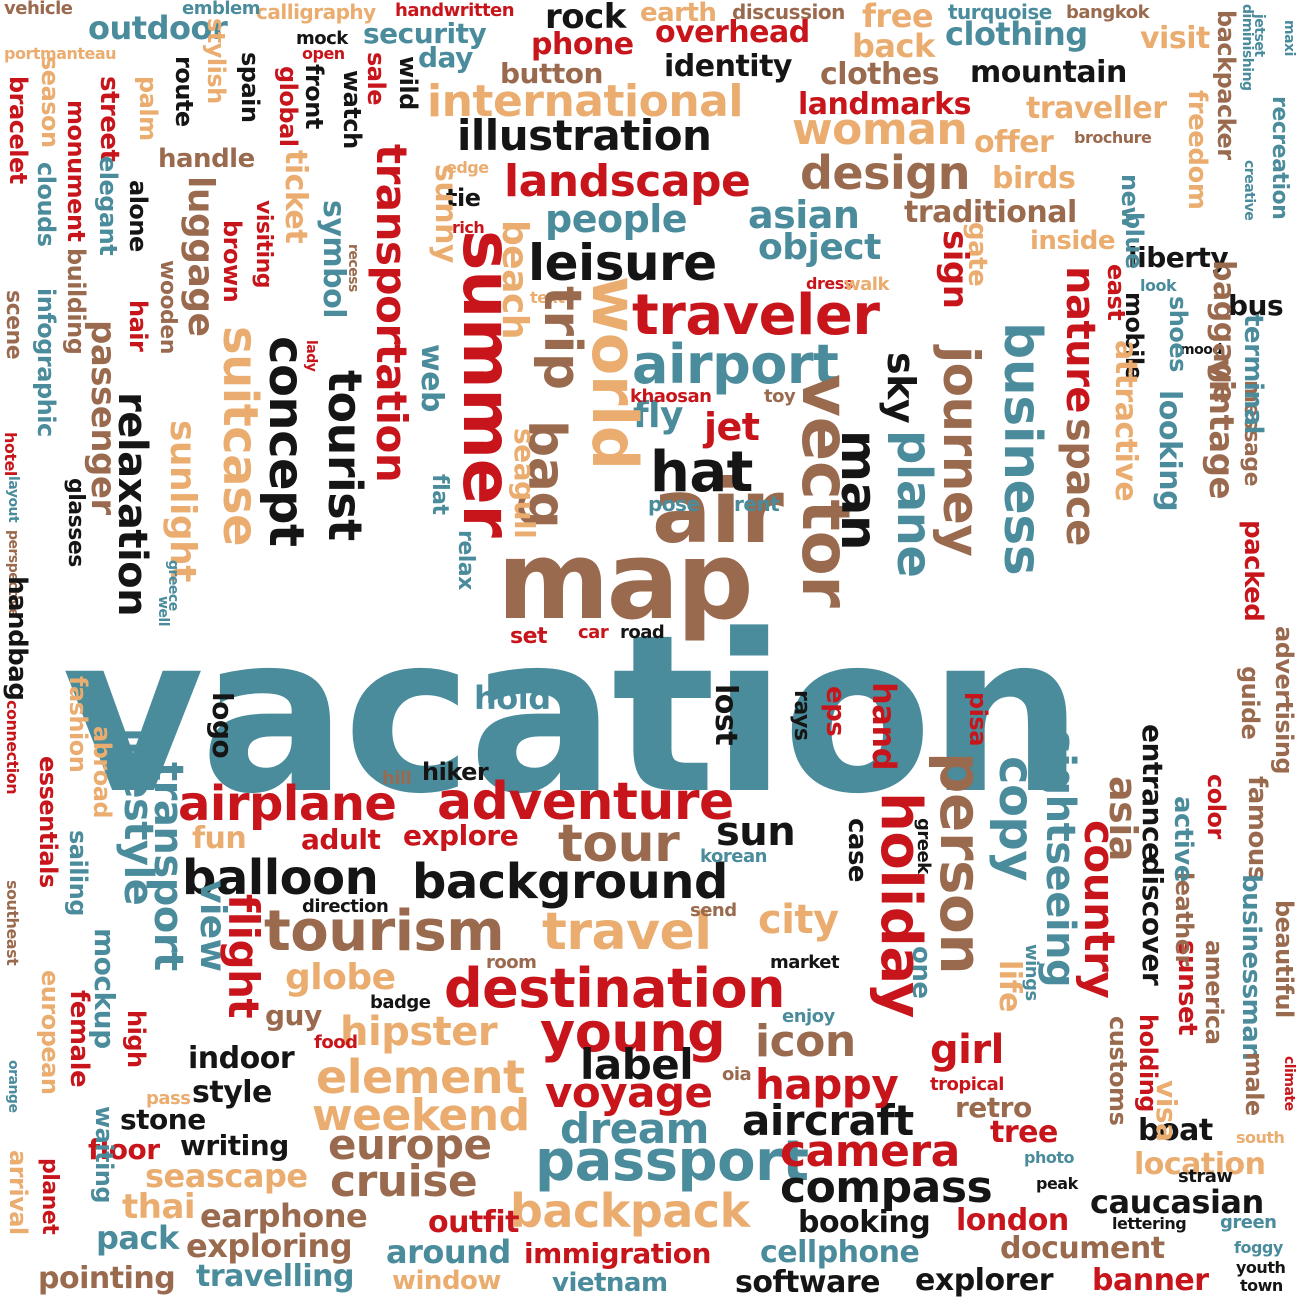 This screenshot has height=1300, width=1300. I want to click on word-around: around, so click(448, 1252).